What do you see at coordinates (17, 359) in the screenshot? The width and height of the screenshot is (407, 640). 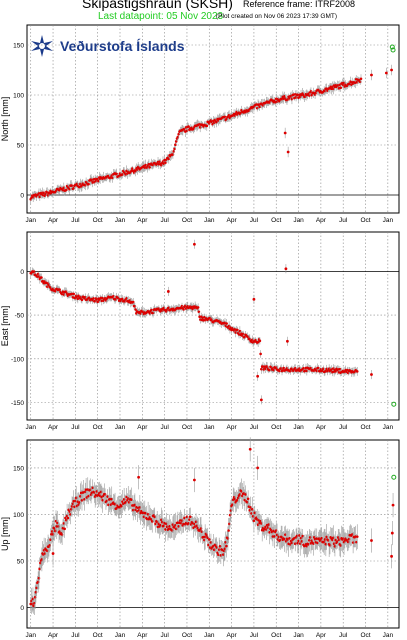 I see `y-tick-label: -100` at bounding box center [17, 359].